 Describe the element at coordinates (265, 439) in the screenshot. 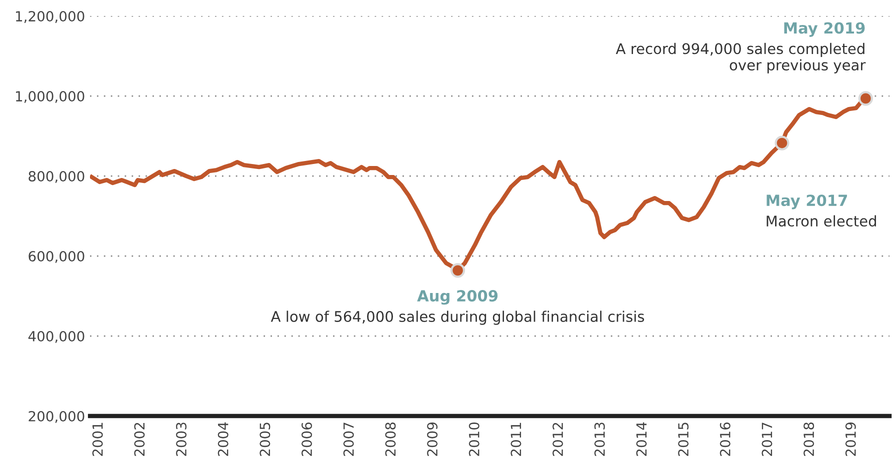

I see `x-tick-label: 2005` at that location.